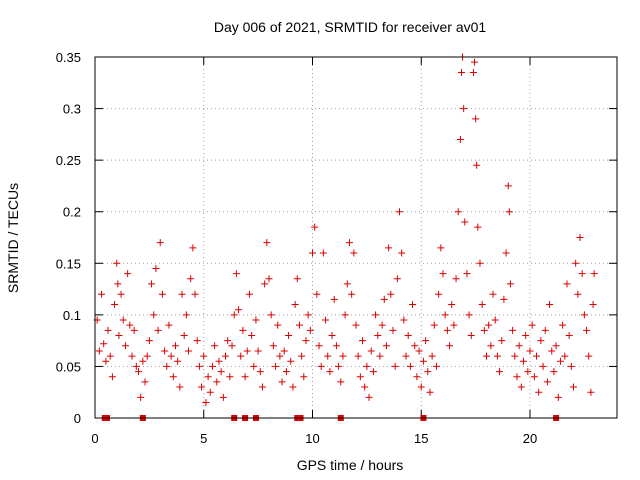 The height and width of the screenshot is (480, 640). What do you see at coordinates (350, 465) in the screenshot?
I see `x-axis-label: GPS time / hours` at bounding box center [350, 465].